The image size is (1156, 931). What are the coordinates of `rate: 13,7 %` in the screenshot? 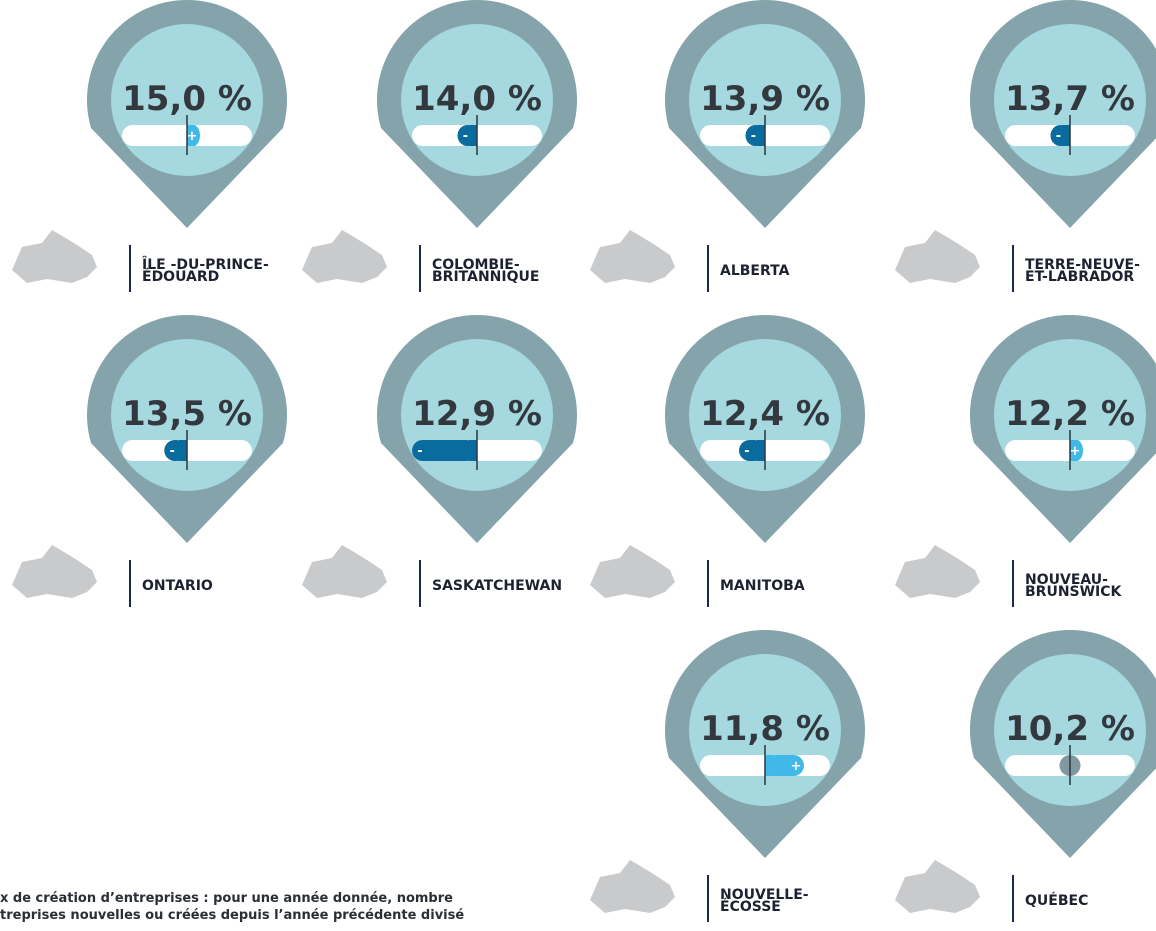 It's located at (1070, 99).